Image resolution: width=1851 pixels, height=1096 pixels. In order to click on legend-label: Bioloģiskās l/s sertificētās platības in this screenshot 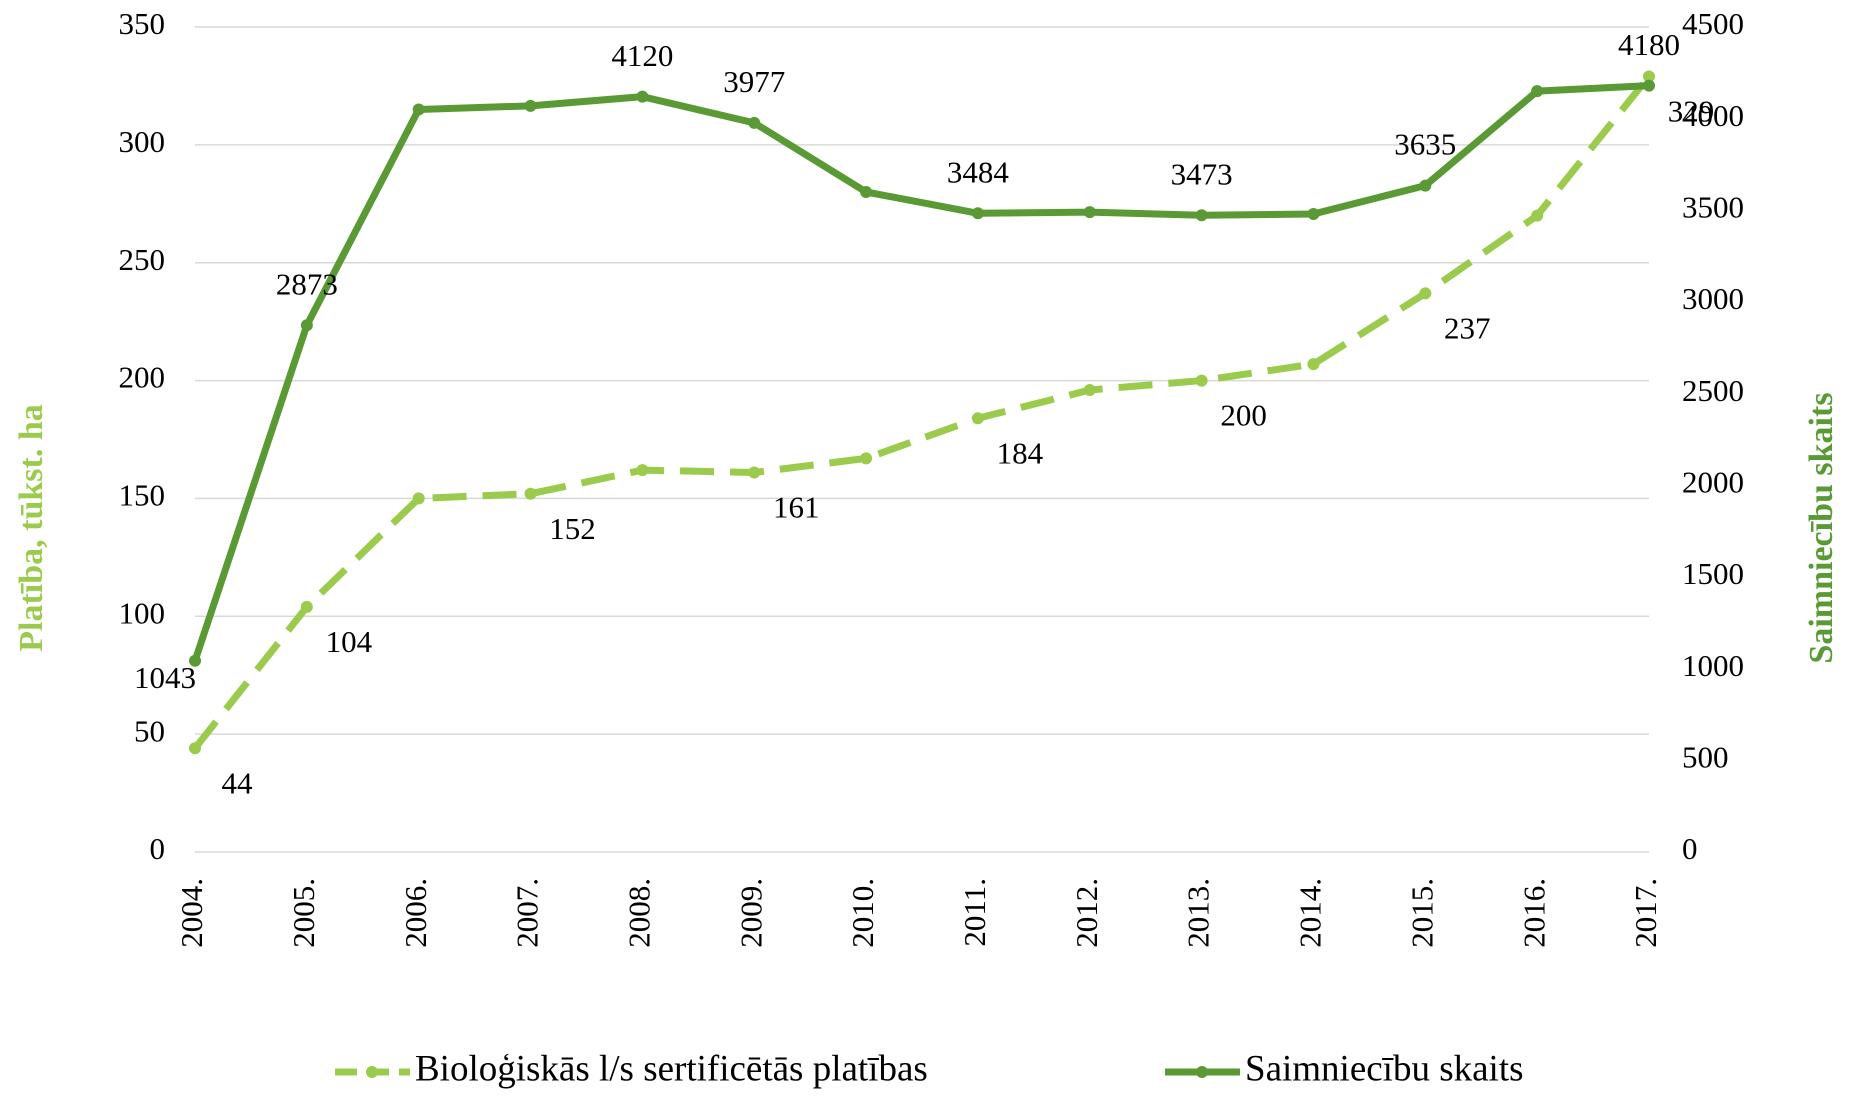, I will do `click(671, 1068)`.